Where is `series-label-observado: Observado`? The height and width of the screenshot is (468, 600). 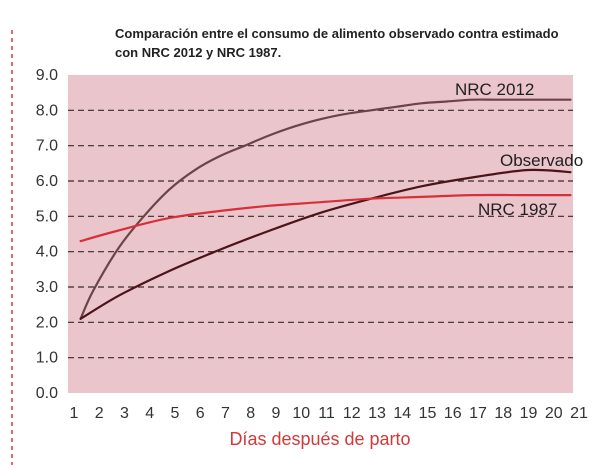 series-label-observado: Observado is located at coordinates (541, 160).